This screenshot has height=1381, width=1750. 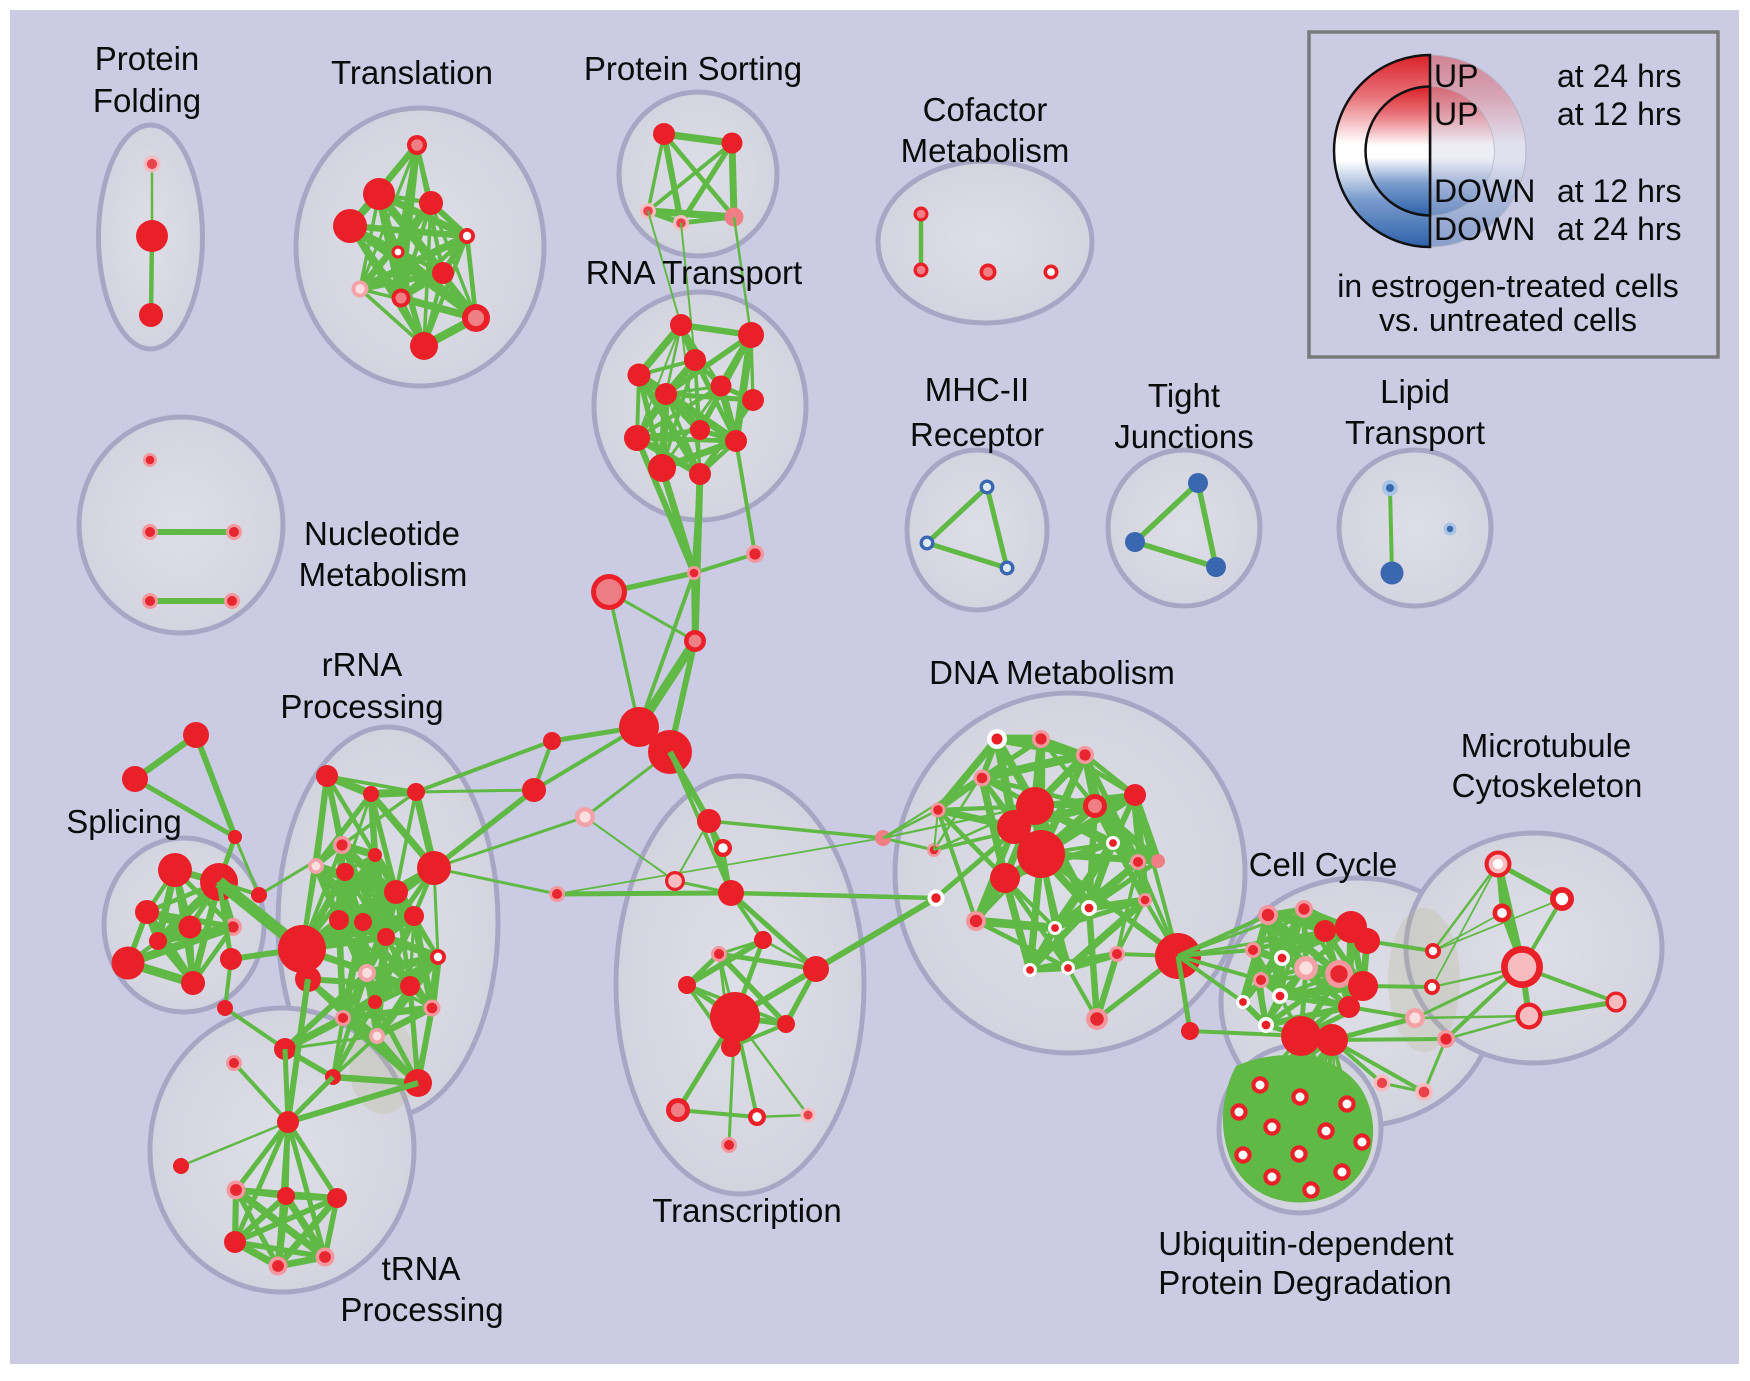 What do you see at coordinates (412, 72) in the screenshot?
I see `svg-text: Translation` at bounding box center [412, 72].